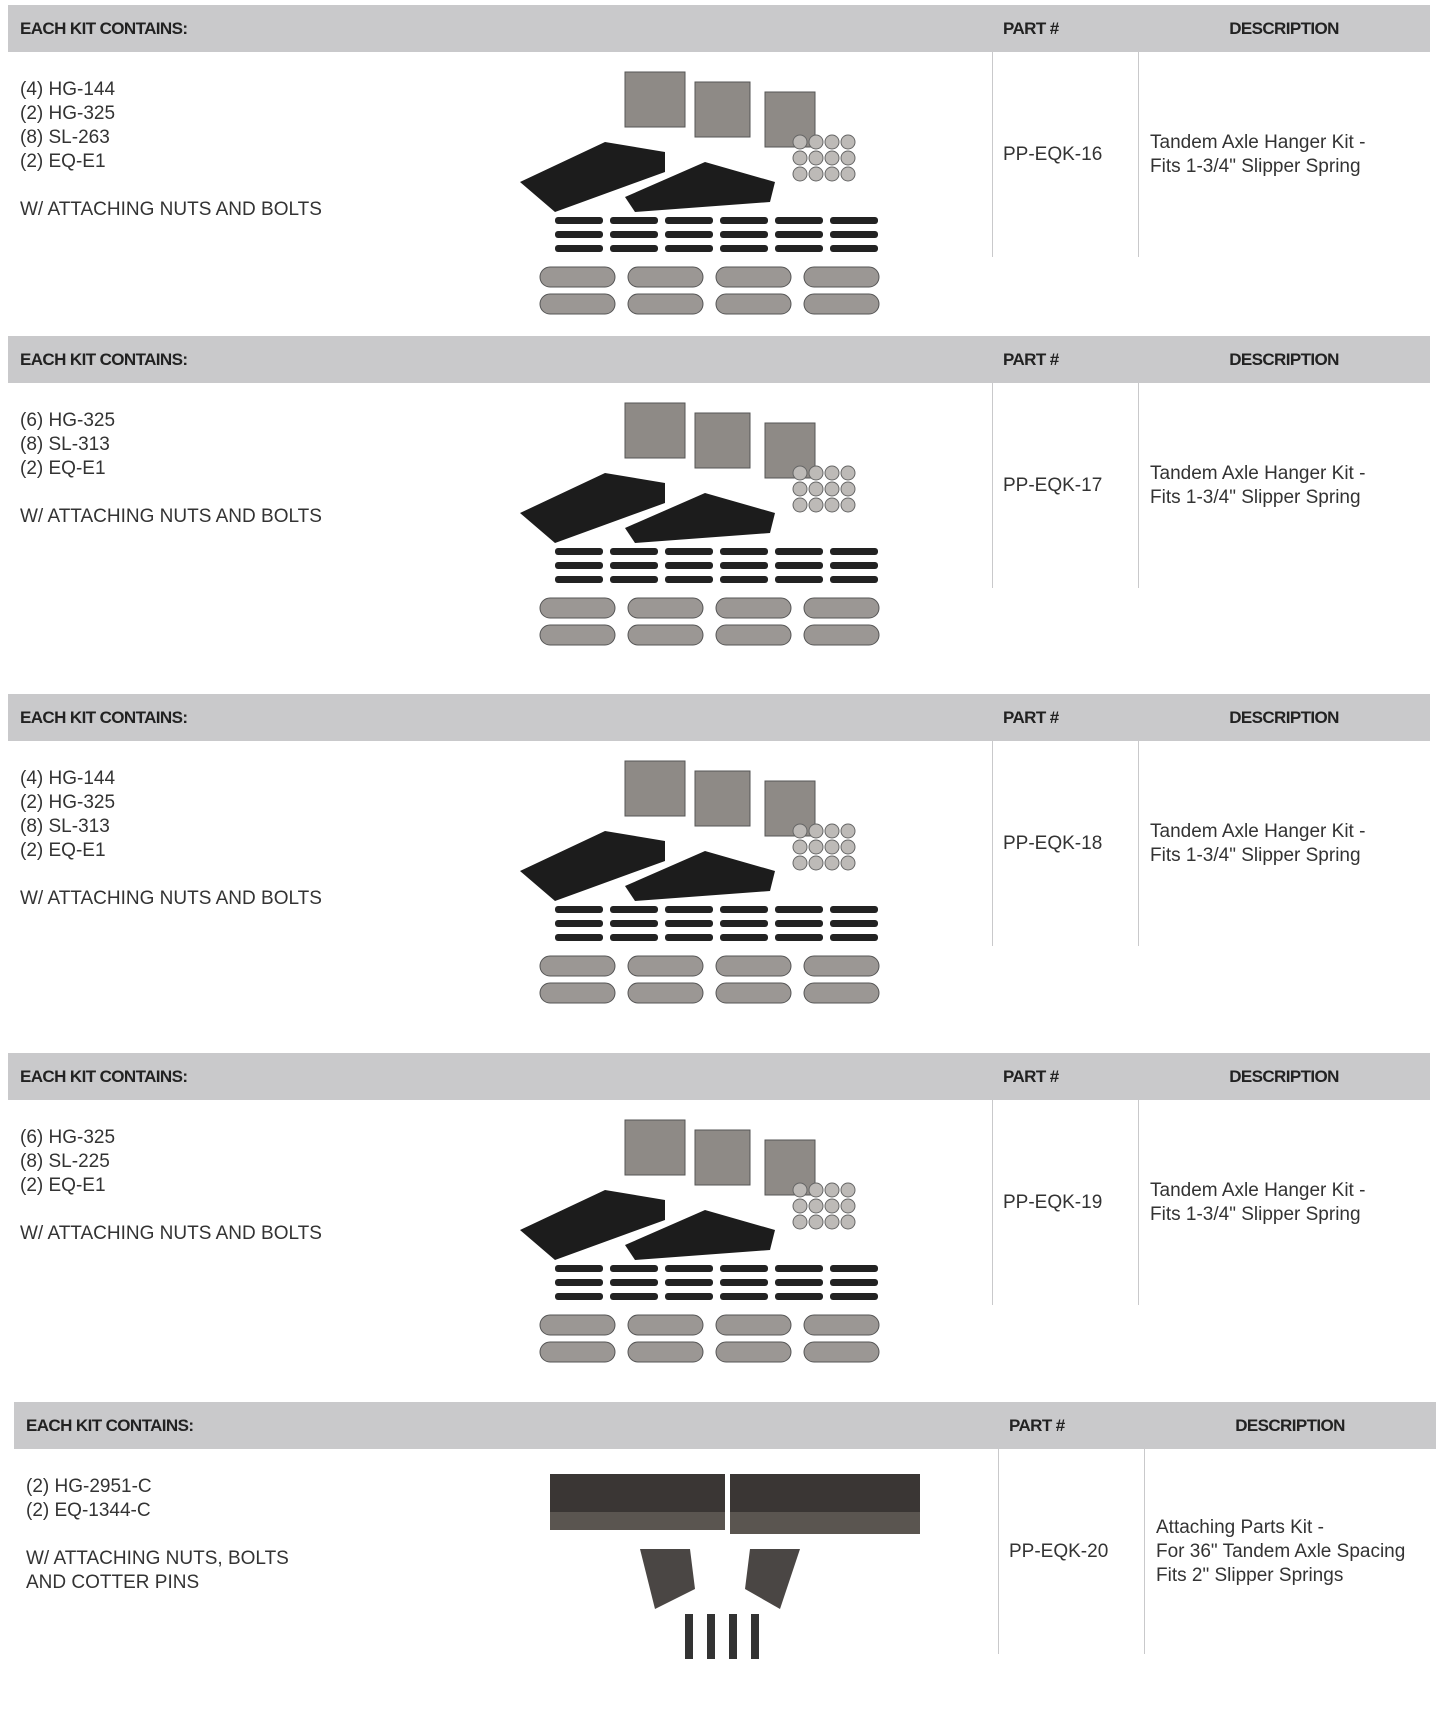  I want to click on description-line: Fits 2" Slipper Springs, so click(1250, 1575).